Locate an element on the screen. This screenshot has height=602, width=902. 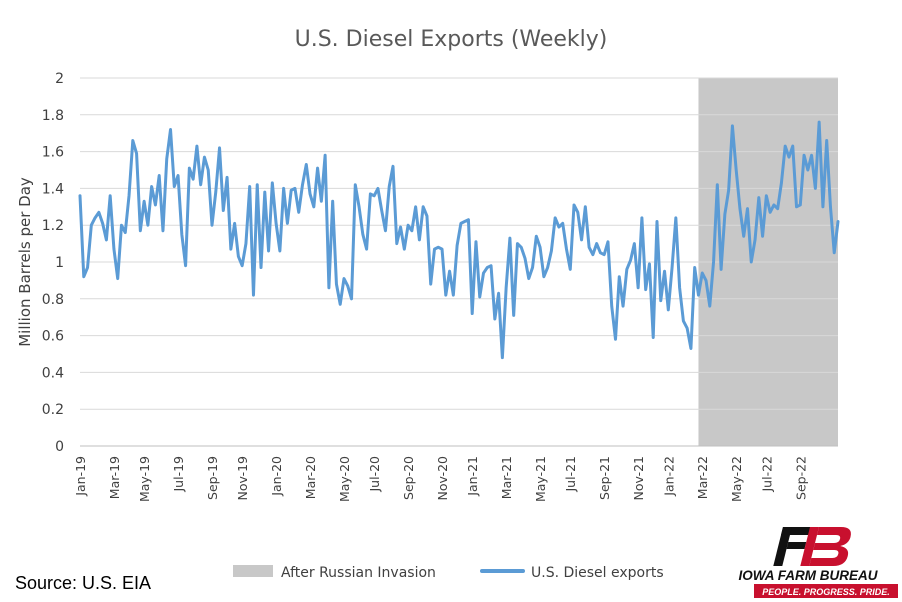
x-tick-label: May-22 is located at coordinates (736, 479).